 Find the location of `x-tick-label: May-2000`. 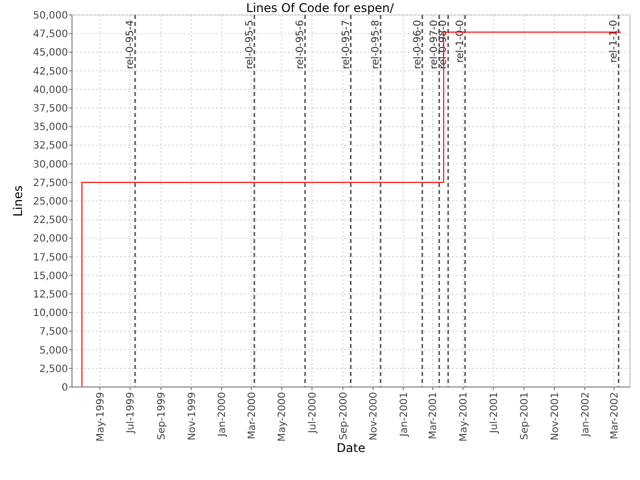

x-tick-label: May-2000 is located at coordinates (282, 417).